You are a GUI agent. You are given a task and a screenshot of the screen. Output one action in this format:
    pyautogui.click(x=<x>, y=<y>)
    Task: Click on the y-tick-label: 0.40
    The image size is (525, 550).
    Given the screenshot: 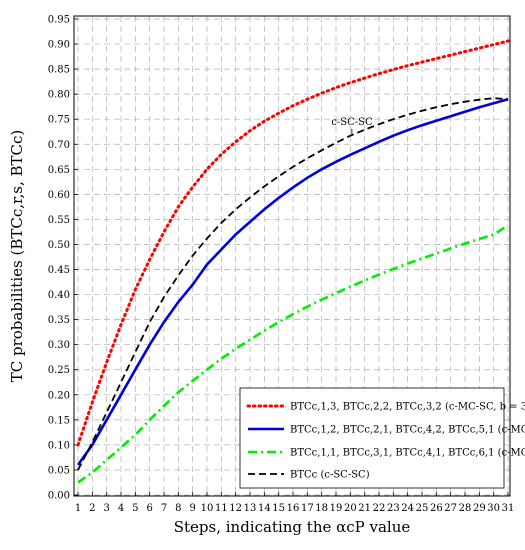 What is the action you would take?
    pyautogui.click(x=59, y=295)
    